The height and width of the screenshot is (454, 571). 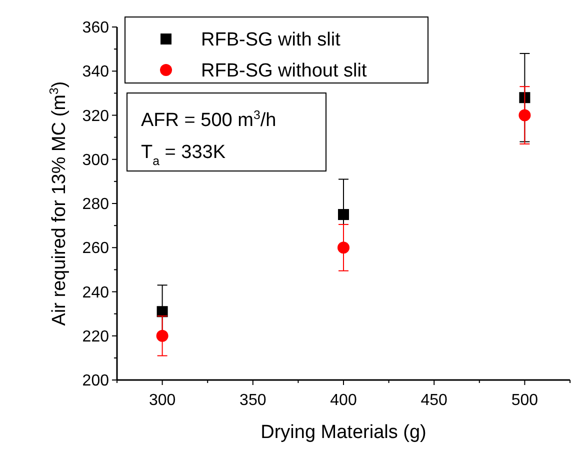 What do you see at coordinates (96, 28) in the screenshot?
I see `y-tick-label: 360` at bounding box center [96, 28].